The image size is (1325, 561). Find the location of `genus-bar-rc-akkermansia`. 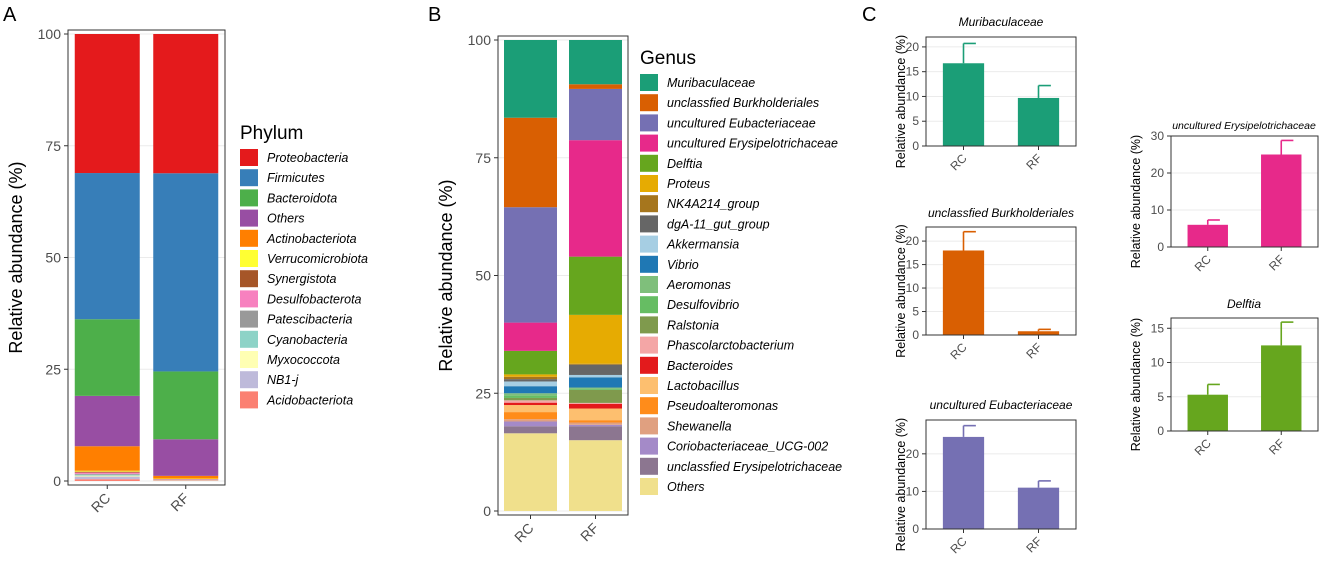

genus-bar-rc-akkermansia is located at coordinates (530, 384).